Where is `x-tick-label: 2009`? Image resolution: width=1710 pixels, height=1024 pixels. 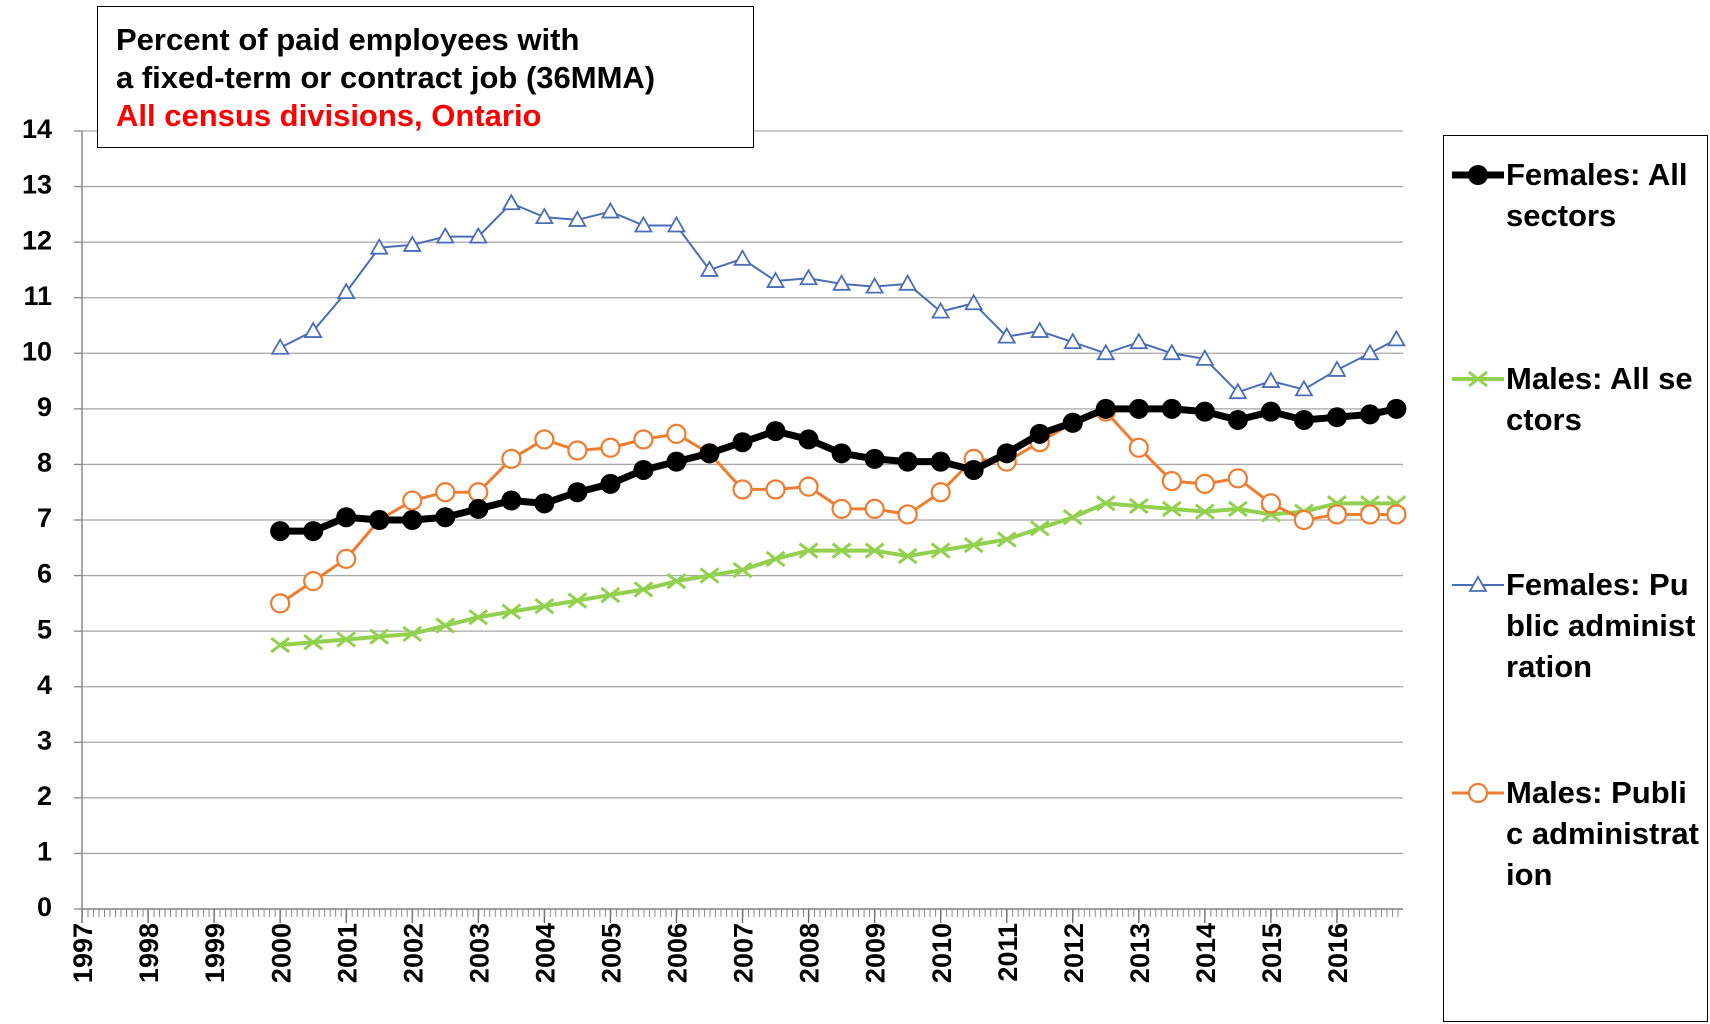
x-tick-label: 2009 is located at coordinates (876, 953).